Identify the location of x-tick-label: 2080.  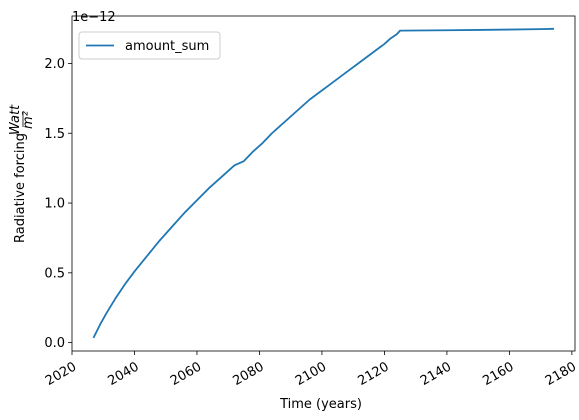
(248, 374).